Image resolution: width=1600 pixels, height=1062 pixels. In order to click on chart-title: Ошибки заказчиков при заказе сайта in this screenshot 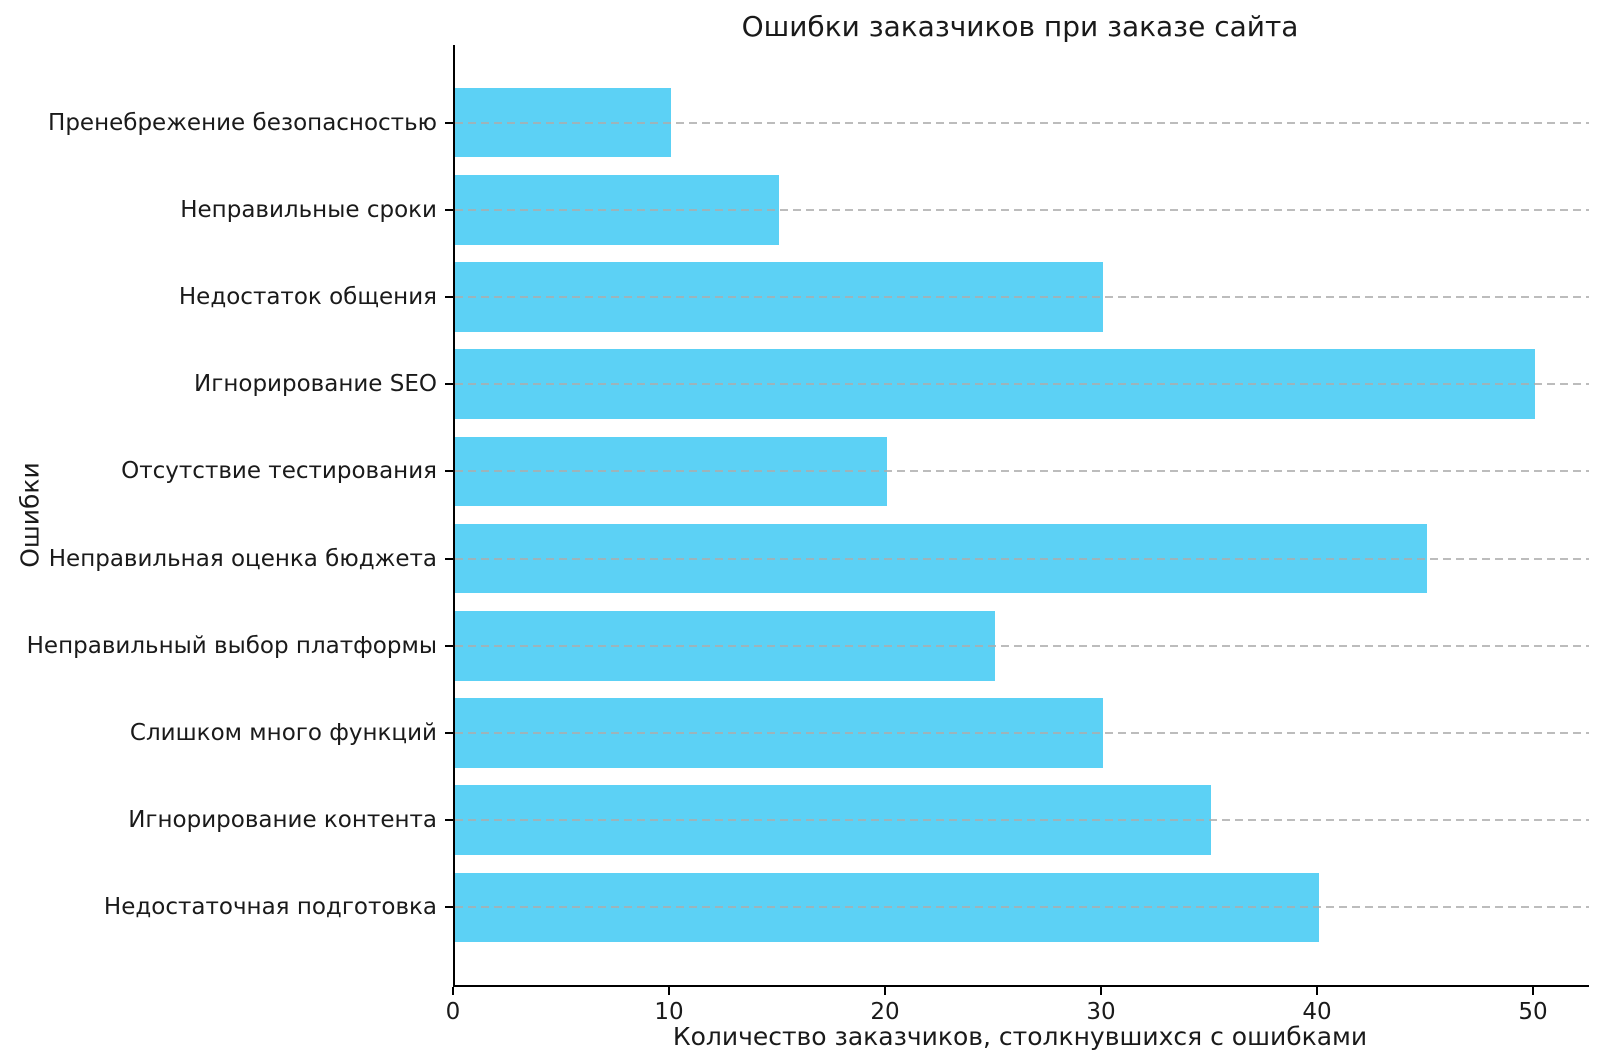, I will do `click(1020, 26)`.